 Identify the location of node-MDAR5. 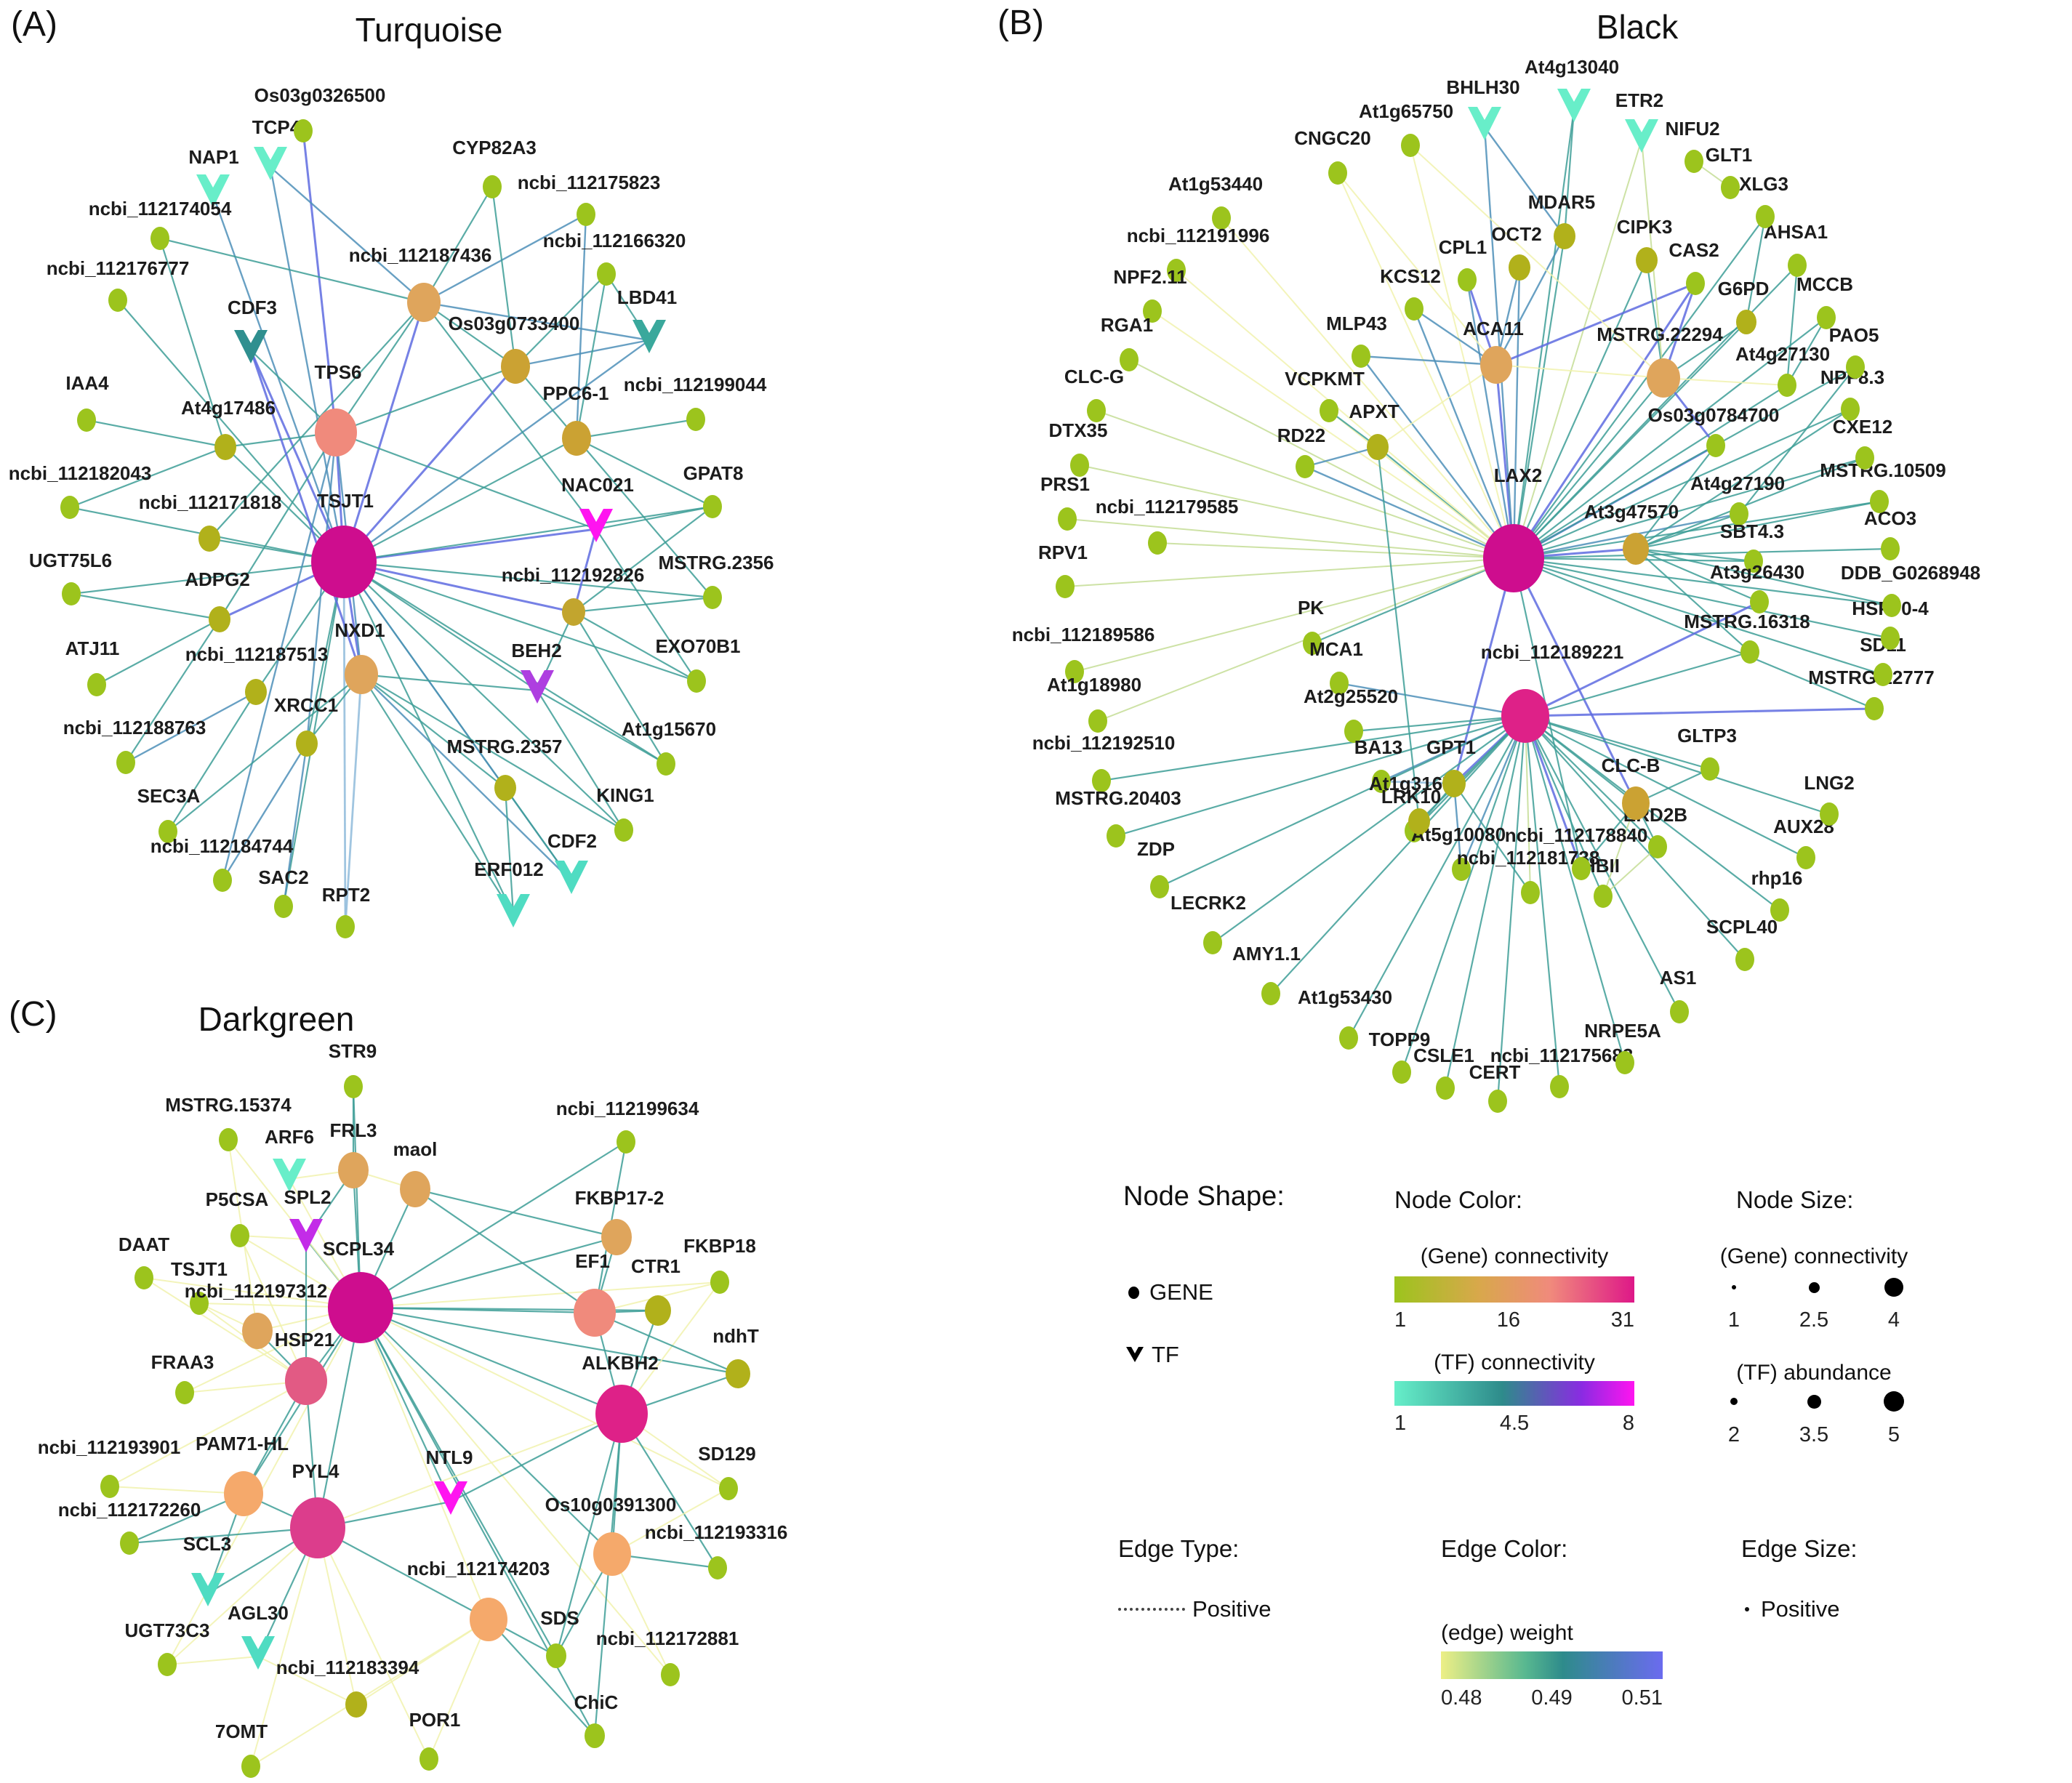
(1564, 236).